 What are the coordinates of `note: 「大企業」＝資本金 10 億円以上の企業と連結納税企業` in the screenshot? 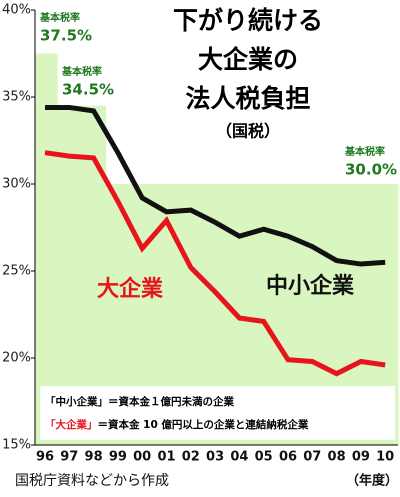 It's located at (177, 424).